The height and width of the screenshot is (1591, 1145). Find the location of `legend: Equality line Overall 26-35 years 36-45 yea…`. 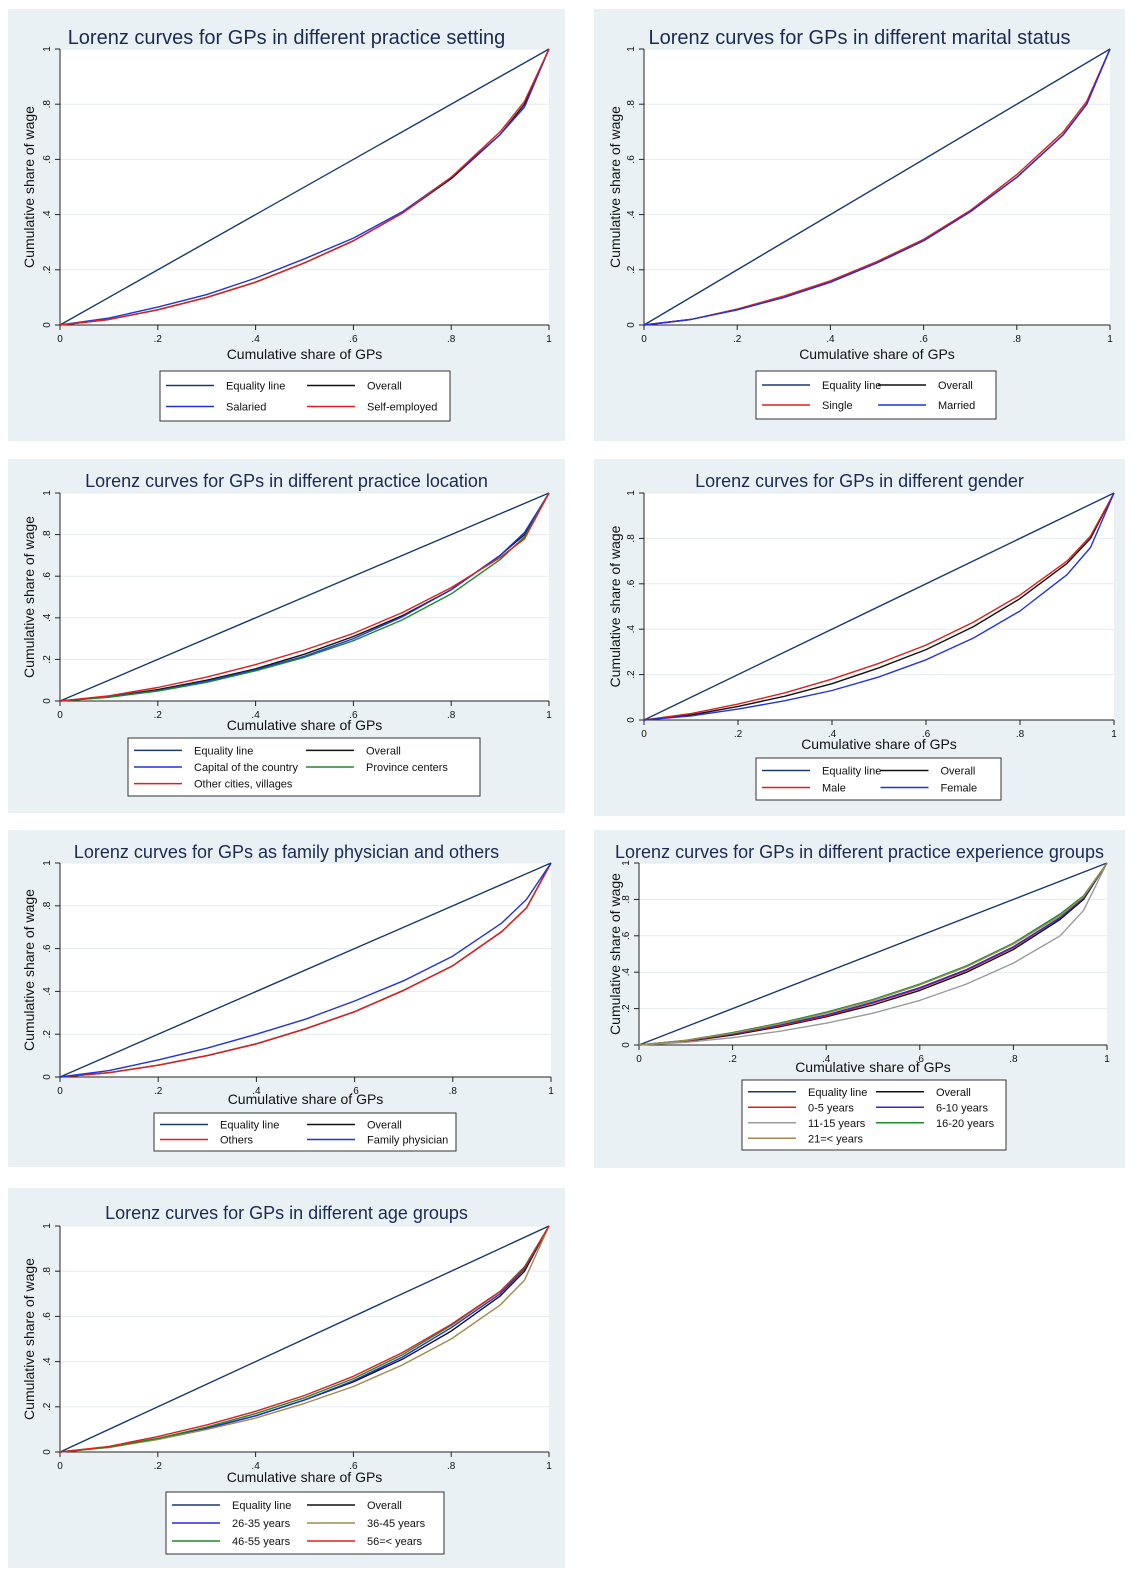

legend: Equality line Overall 26-35 years 36-45 yea… is located at coordinates (305, 1523).